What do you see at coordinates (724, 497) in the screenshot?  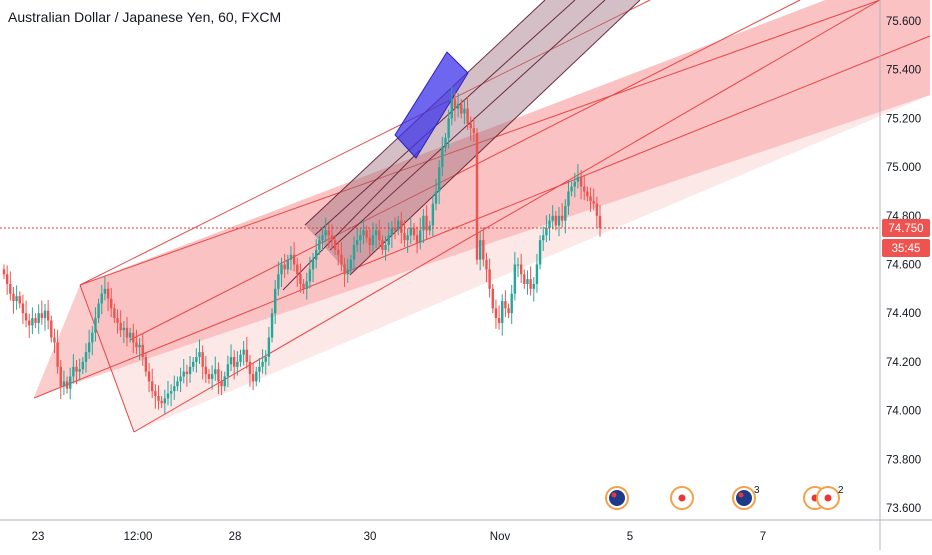 I see `economic-events: 392` at bounding box center [724, 497].